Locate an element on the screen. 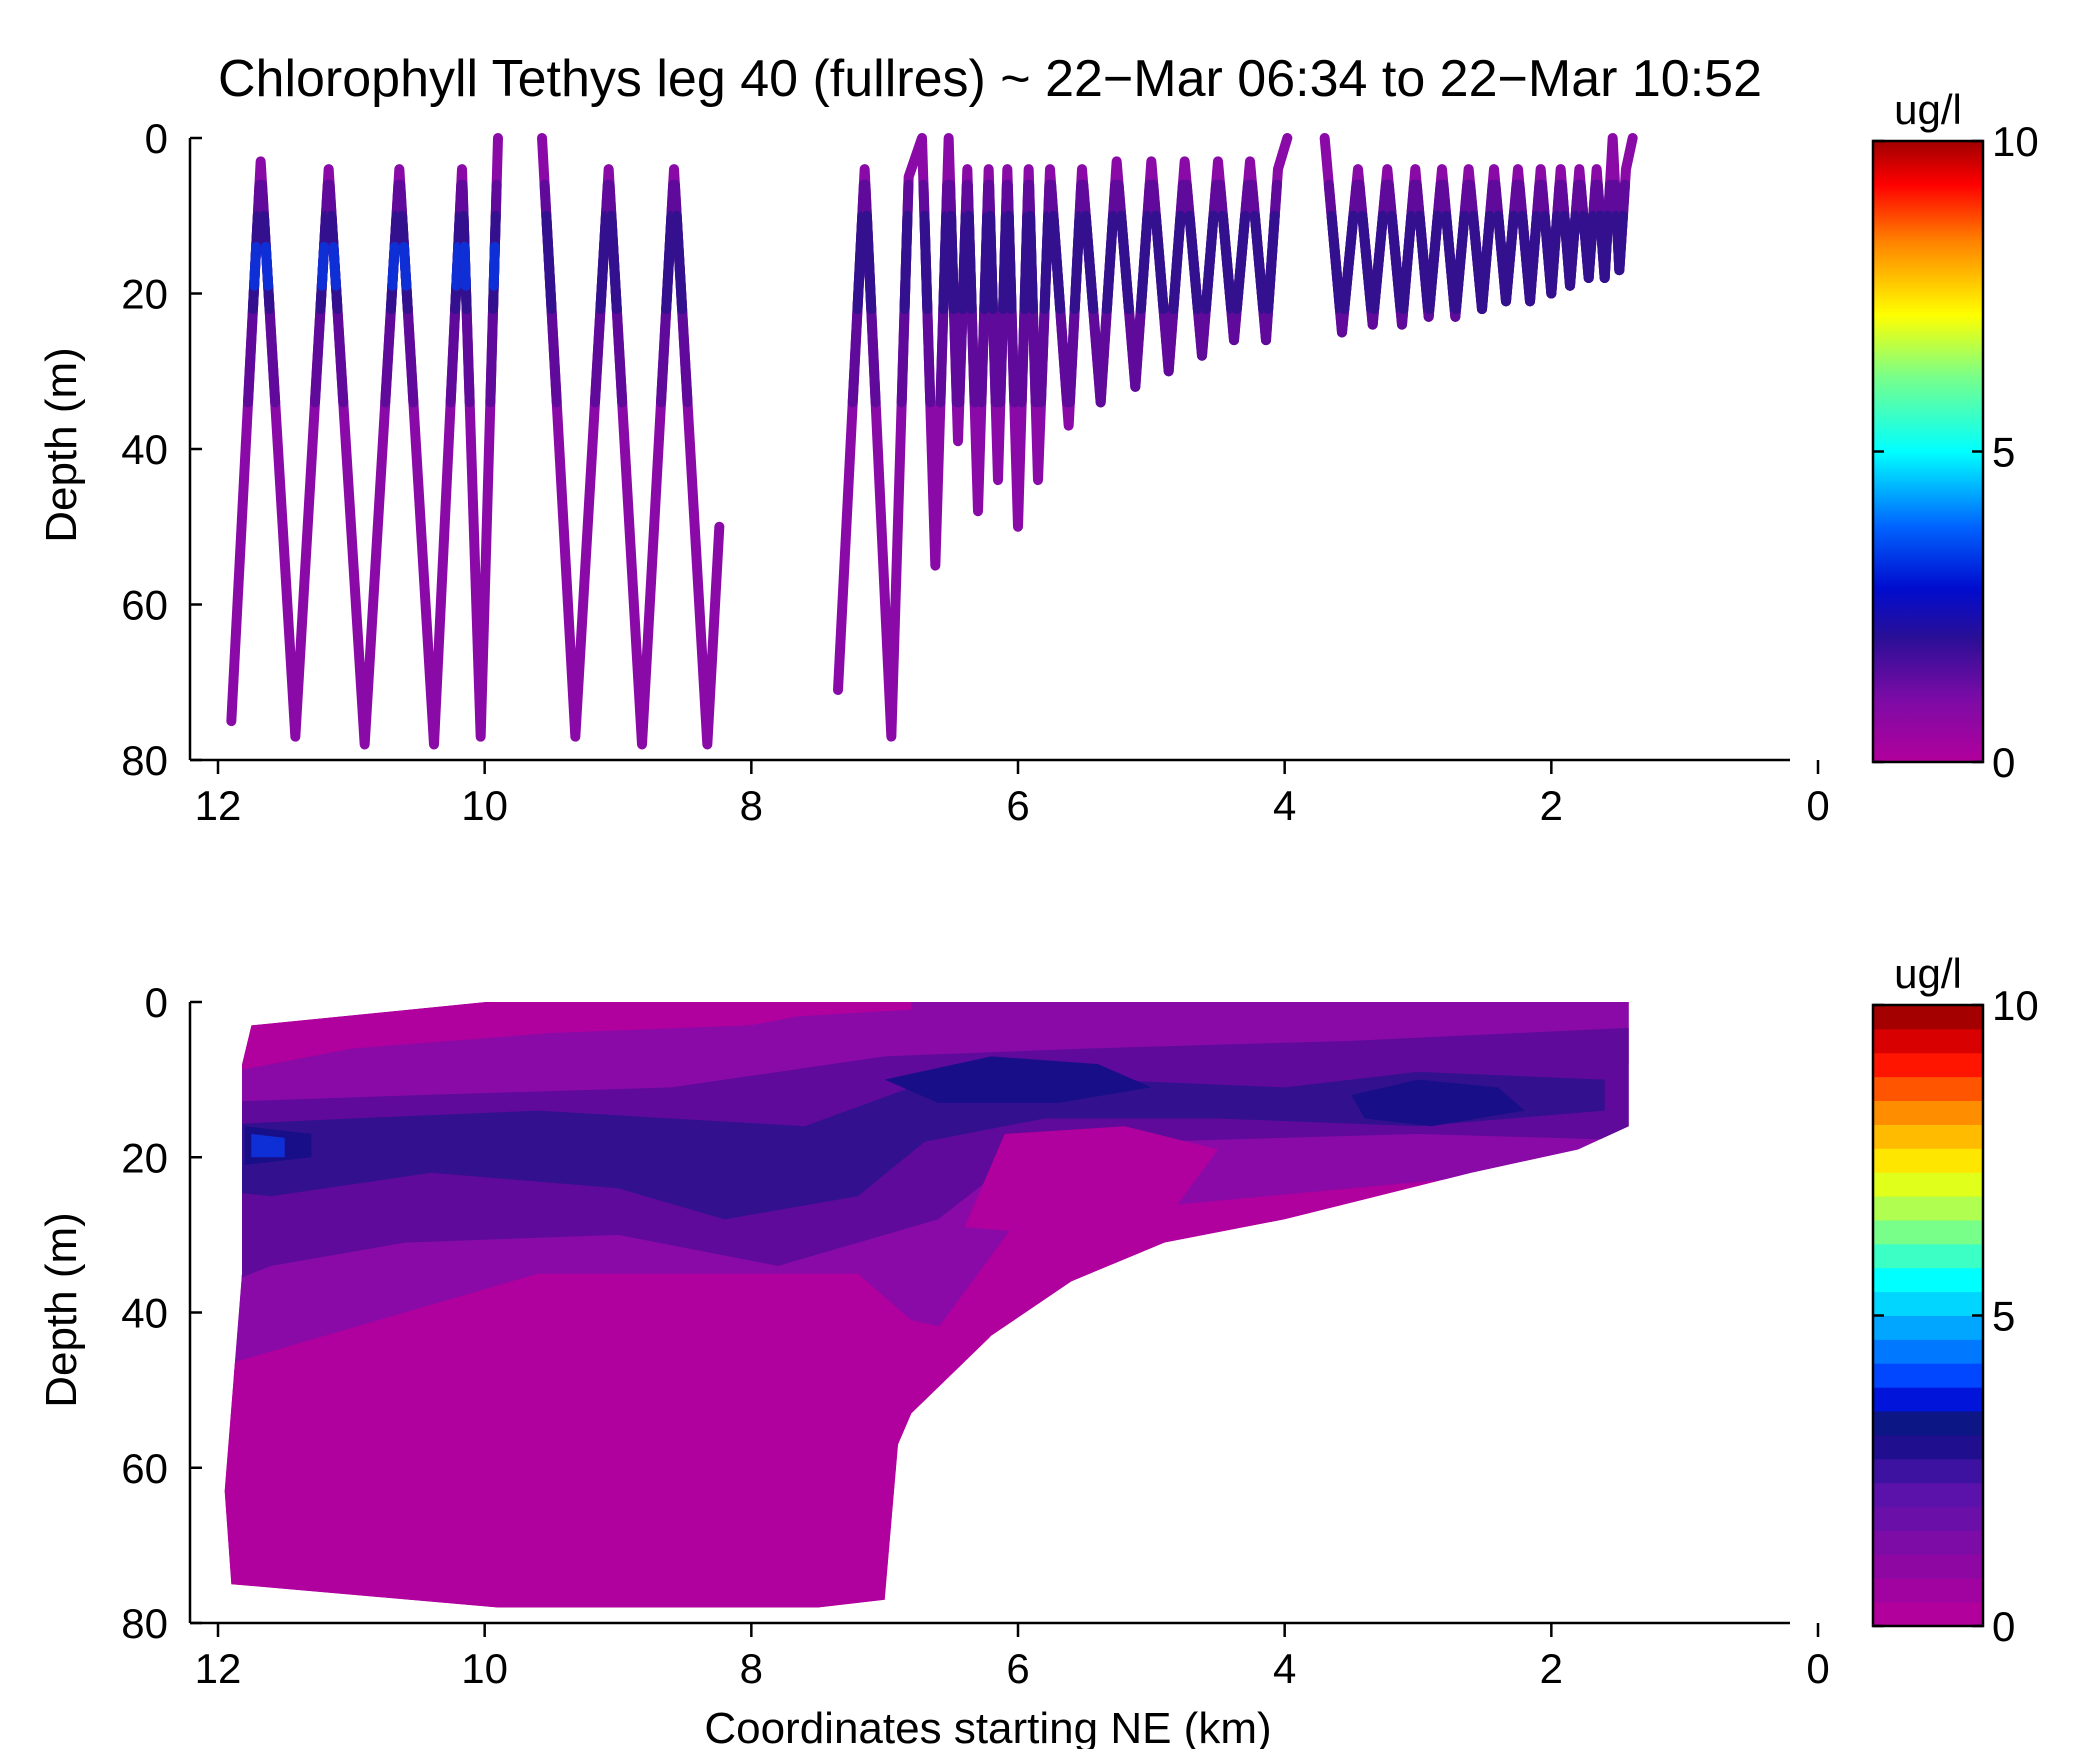 Image resolution: width=2091 pixels, height=1749 pixels. bottom-xticklabel-6: 6 is located at coordinates (1017, 1668).